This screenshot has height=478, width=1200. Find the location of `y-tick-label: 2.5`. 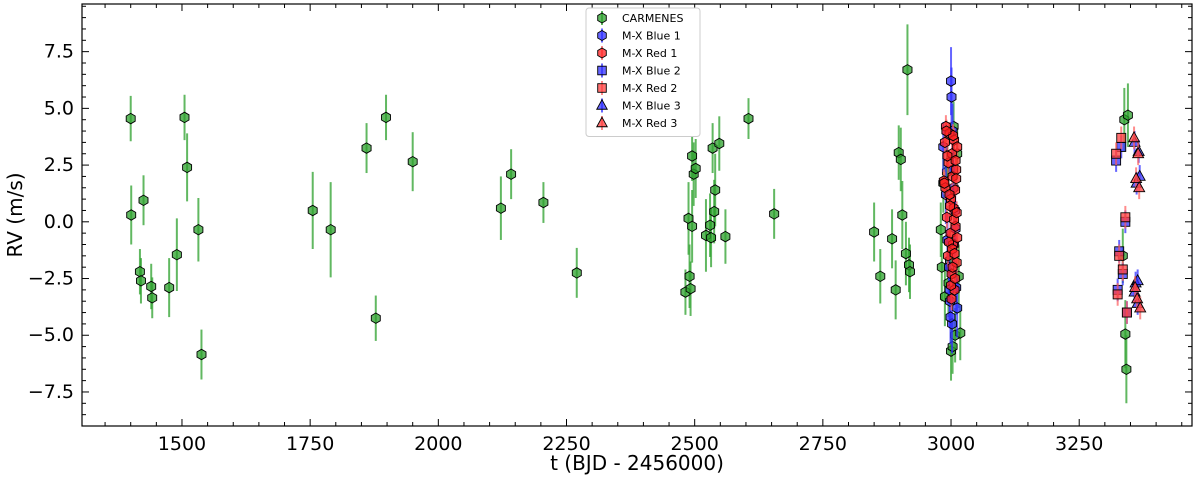

y-tick-label: 2.5 is located at coordinates (59, 165).